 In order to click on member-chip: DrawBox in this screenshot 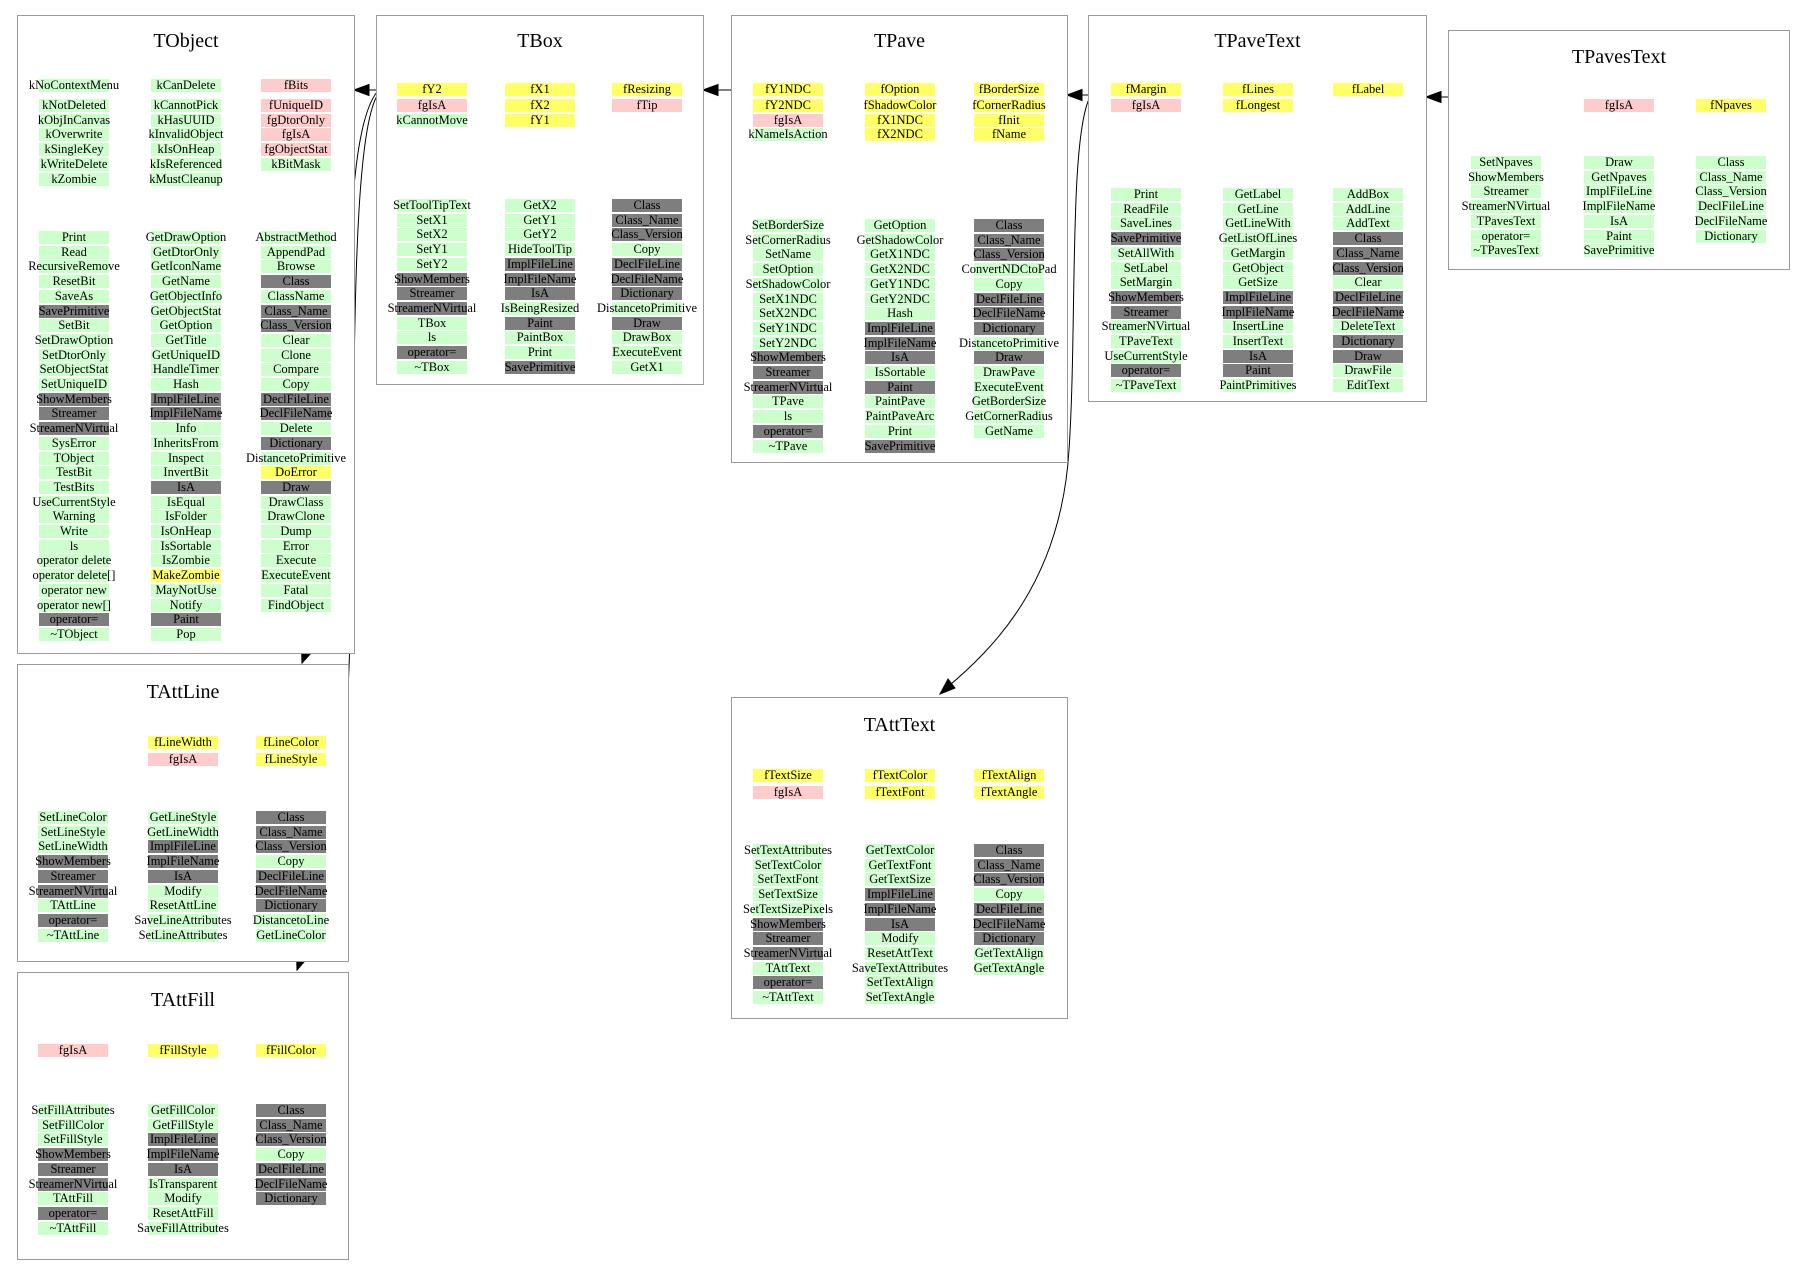, I will do `click(647, 337)`.